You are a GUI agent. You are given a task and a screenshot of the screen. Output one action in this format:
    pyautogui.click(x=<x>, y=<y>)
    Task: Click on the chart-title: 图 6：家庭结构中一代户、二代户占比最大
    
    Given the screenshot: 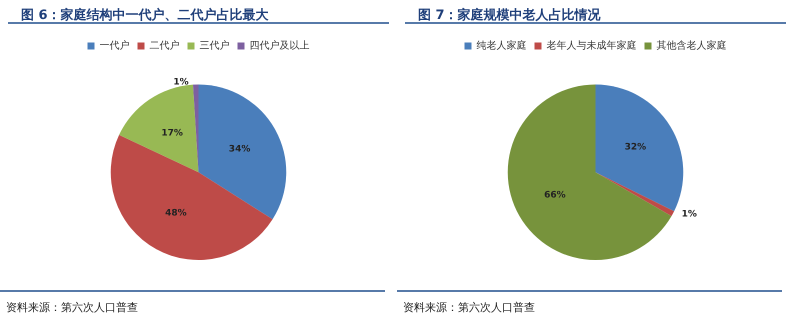 What is the action you would take?
    pyautogui.click(x=145, y=15)
    